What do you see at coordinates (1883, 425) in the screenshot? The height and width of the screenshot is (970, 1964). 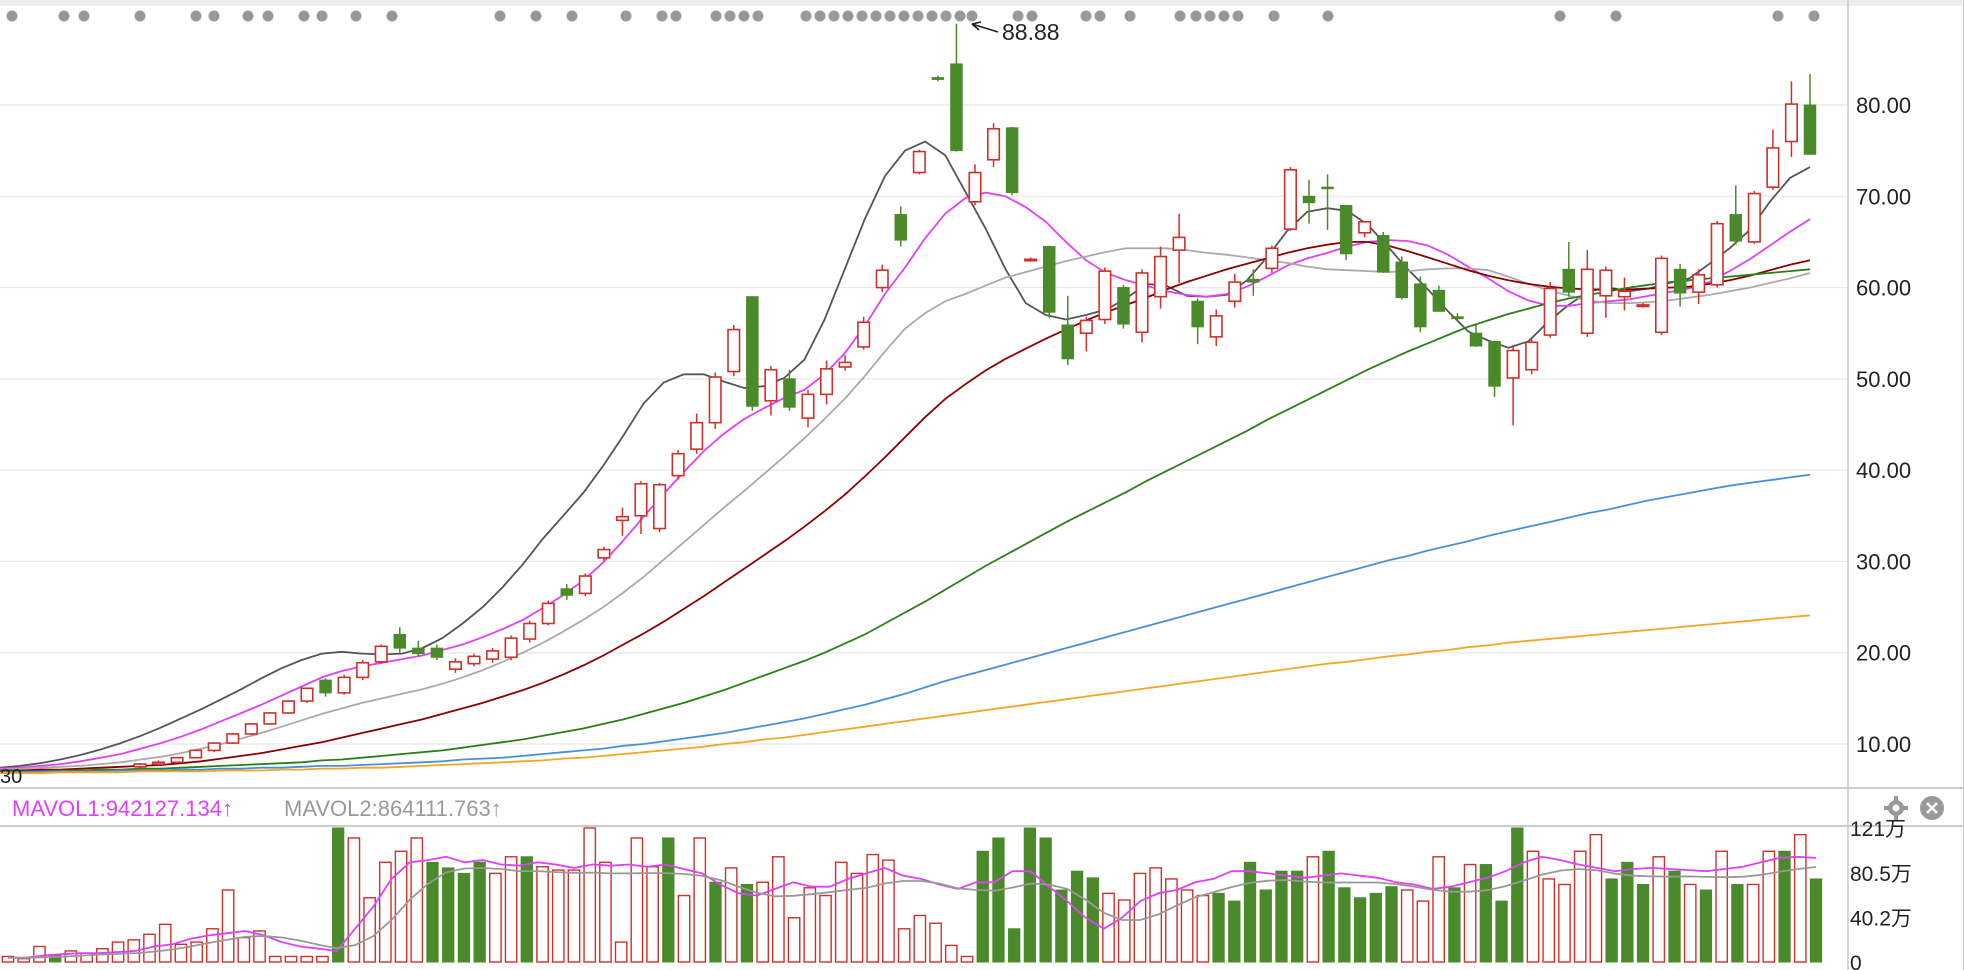 I see `price-axis-ticks: 80.00 70.00 60.00 50.00 40.00 30.00 20.00 10.00` at bounding box center [1883, 425].